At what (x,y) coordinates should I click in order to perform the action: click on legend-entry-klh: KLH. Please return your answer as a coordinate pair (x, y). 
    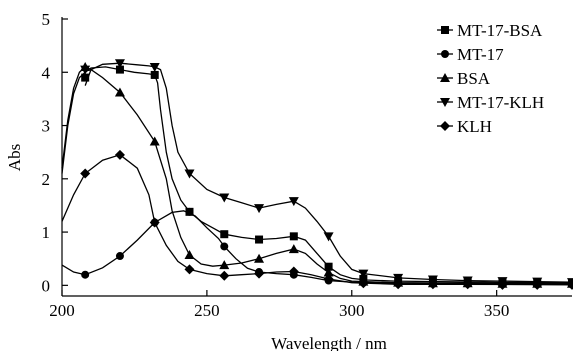
    Looking at the image, I should click on (464, 126).